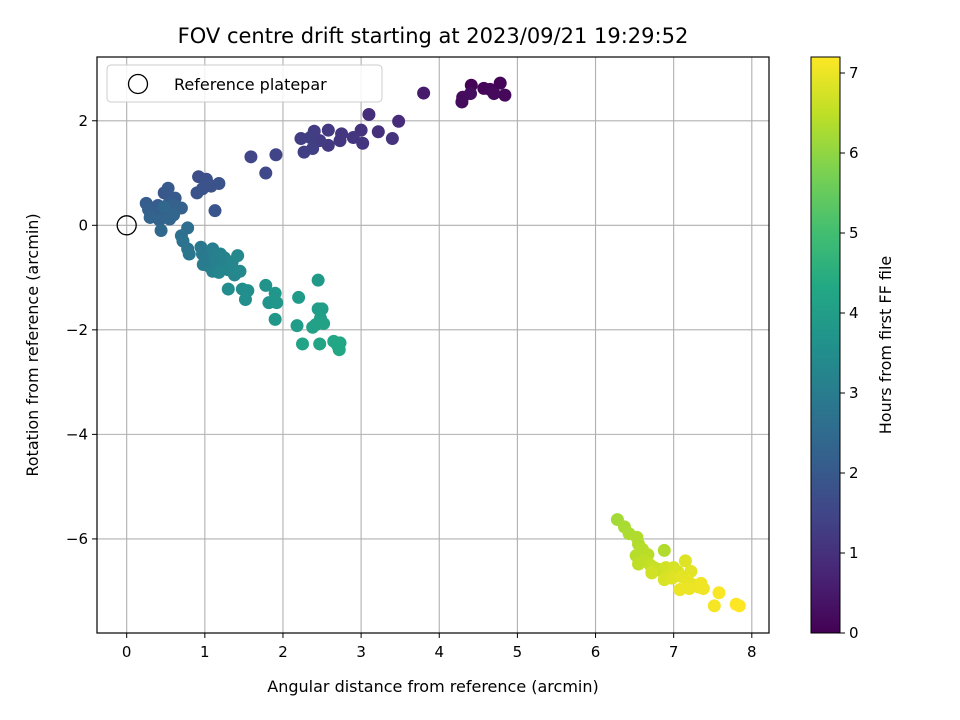 The width and height of the screenshot is (960, 720). Describe the element at coordinates (77, 330) in the screenshot. I see `y-tick-label: −2` at that location.